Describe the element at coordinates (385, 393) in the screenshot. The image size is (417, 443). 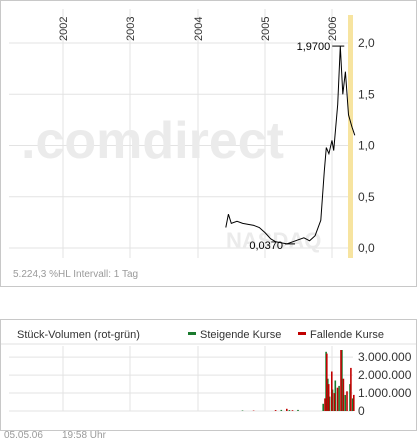
I see `volume-y-tick-label: 1.000.000` at that location.